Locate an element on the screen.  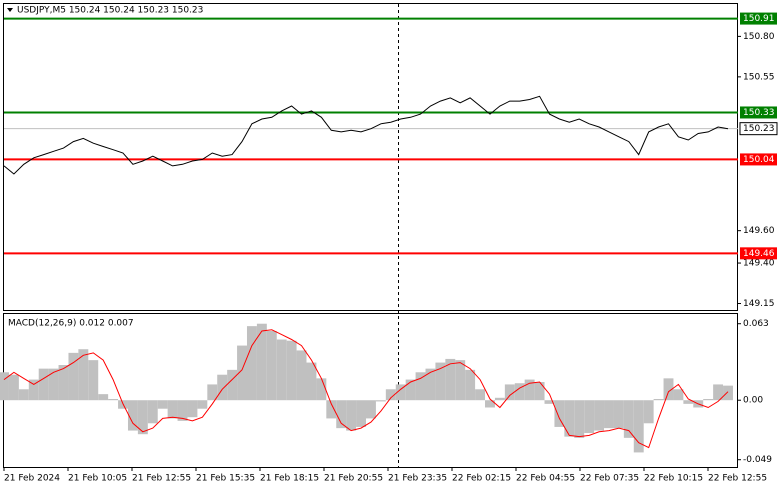
current-price-label: 150.23 is located at coordinates (759, 129).